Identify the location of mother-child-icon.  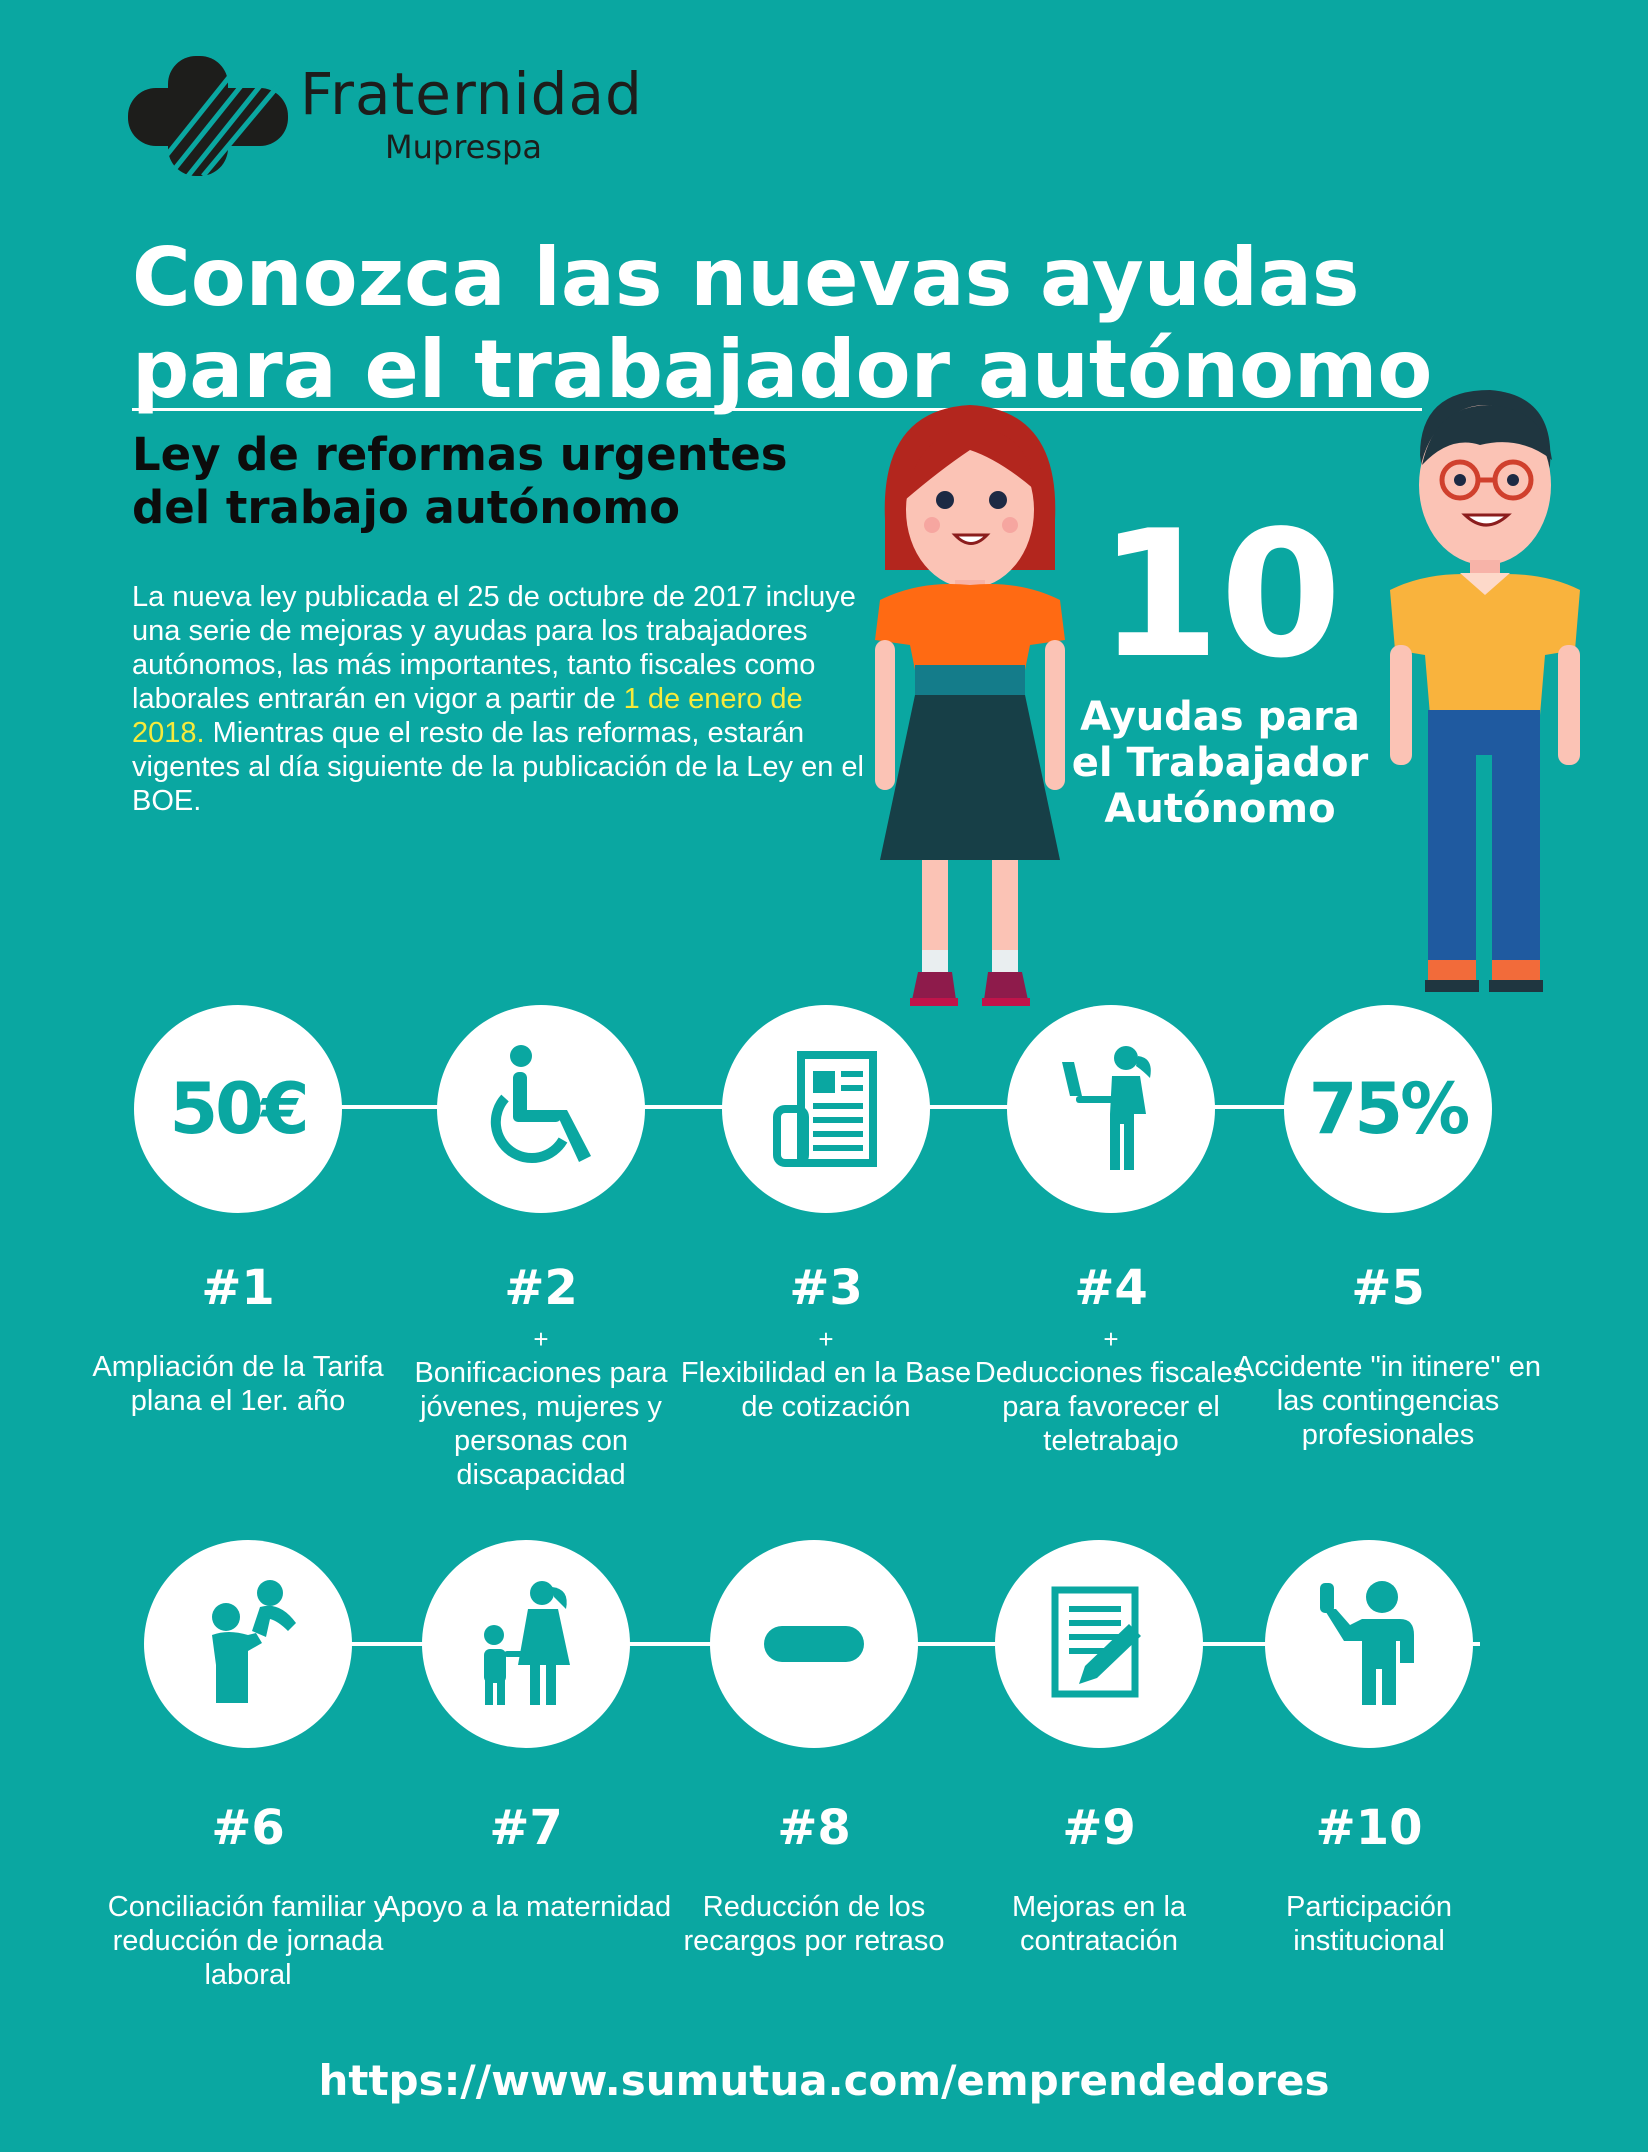
(526, 1644).